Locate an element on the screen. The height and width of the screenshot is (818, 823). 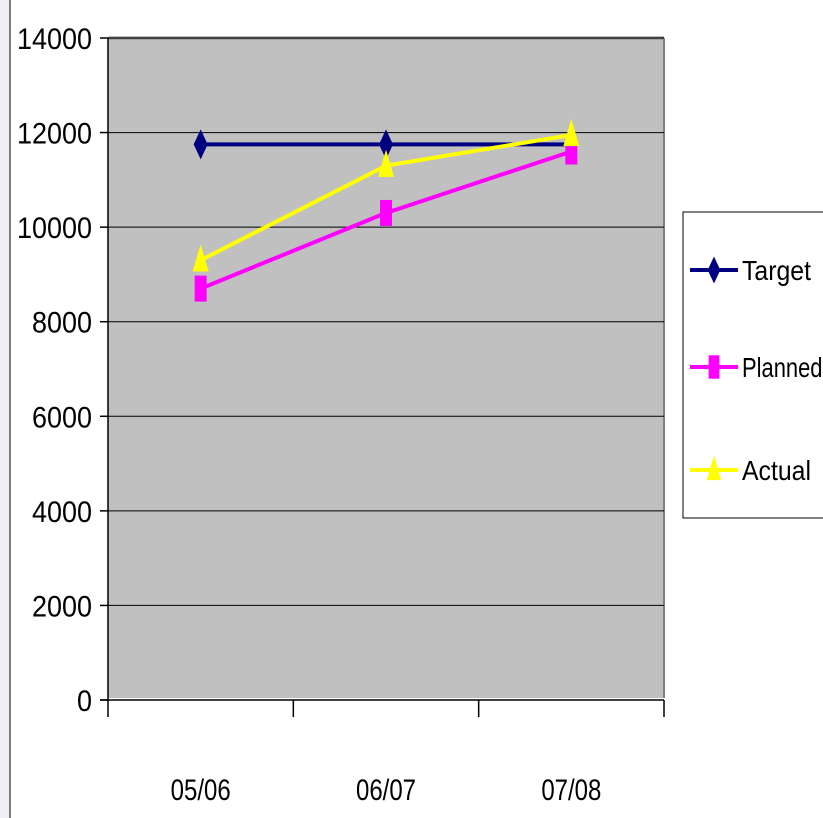
legend: Target Planned Actual is located at coordinates (756, 370).